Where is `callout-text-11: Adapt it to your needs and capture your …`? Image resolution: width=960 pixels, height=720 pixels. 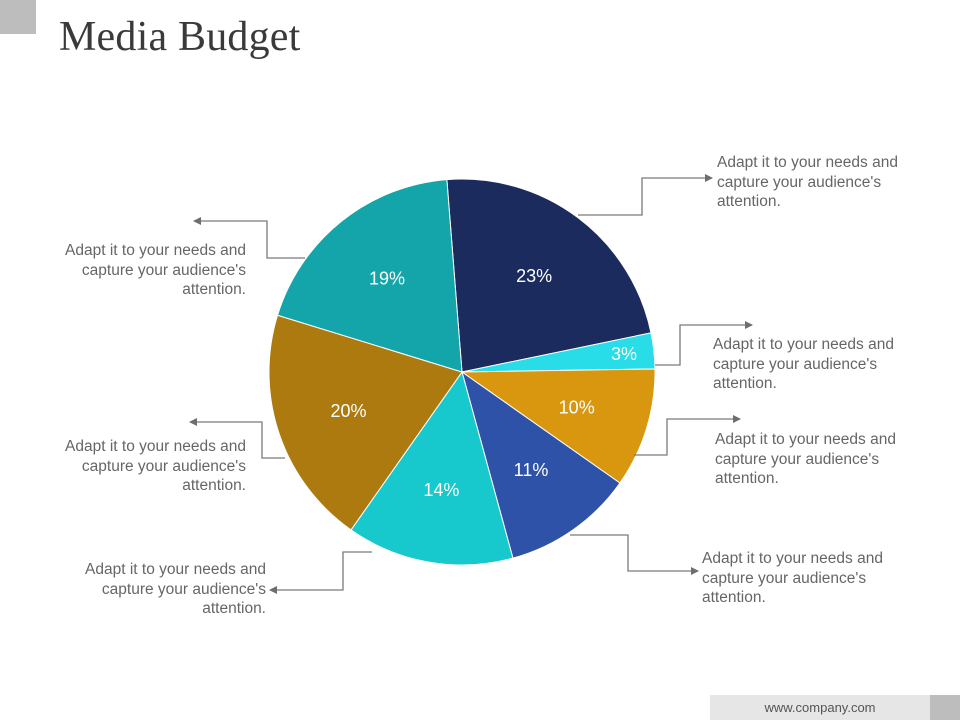
callout-text-11: Adapt it to your needs and capture your … is located at coordinates (792, 578).